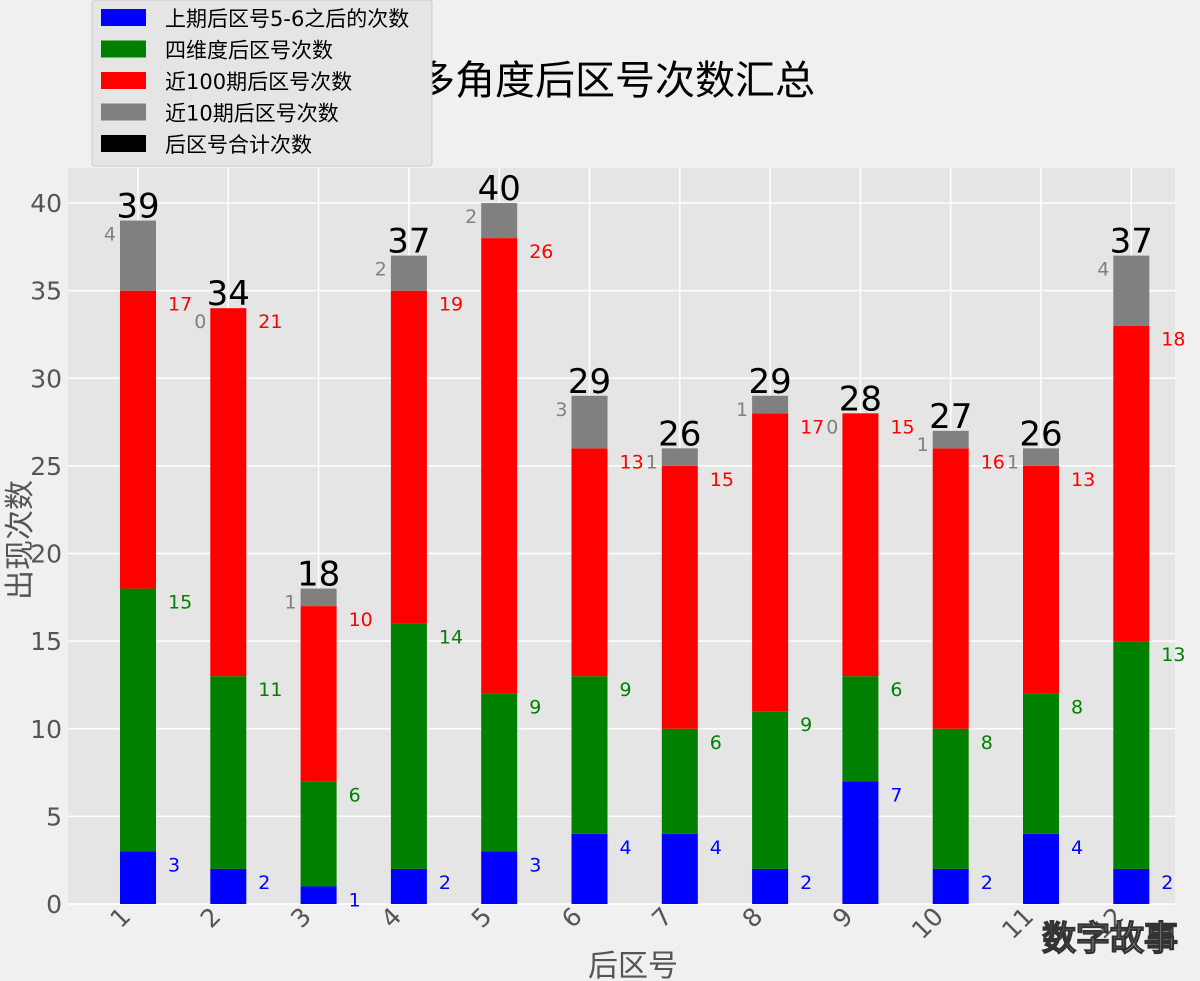  I want to click on total-value-label: 28, so click(860, 399).